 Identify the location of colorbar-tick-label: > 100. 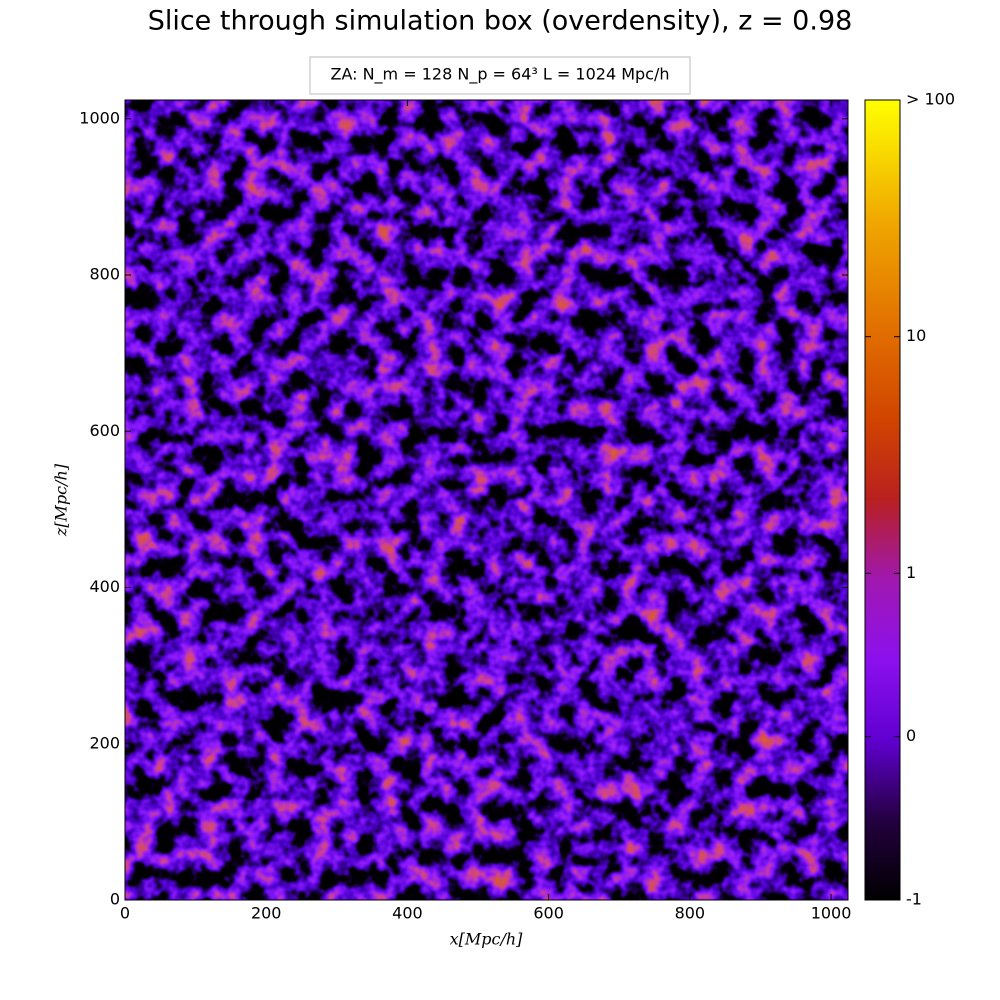
(930, 99).